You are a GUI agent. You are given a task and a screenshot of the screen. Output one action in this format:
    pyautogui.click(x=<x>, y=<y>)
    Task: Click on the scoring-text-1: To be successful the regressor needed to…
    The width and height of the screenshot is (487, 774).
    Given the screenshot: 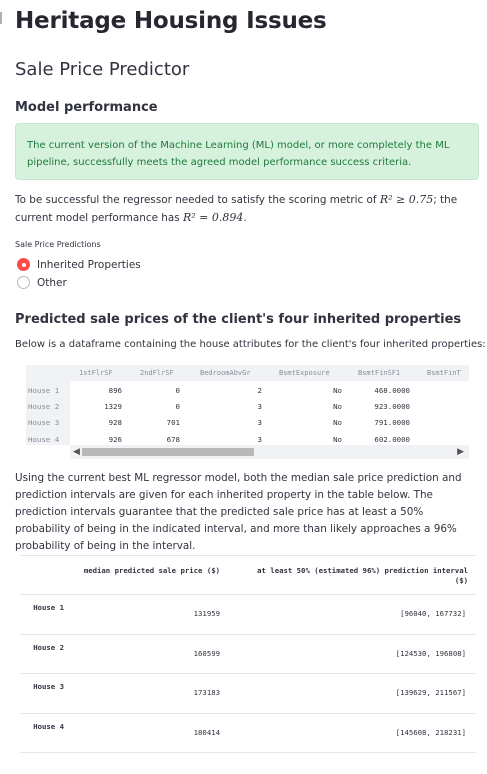 What is the action you would take?
    pyautogui.click(x=197, y=200)
    